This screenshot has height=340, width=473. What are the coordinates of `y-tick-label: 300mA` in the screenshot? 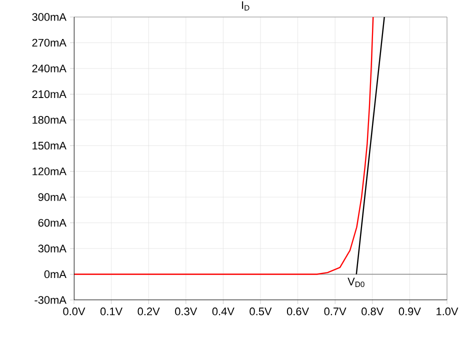 It's located at (49, 17).